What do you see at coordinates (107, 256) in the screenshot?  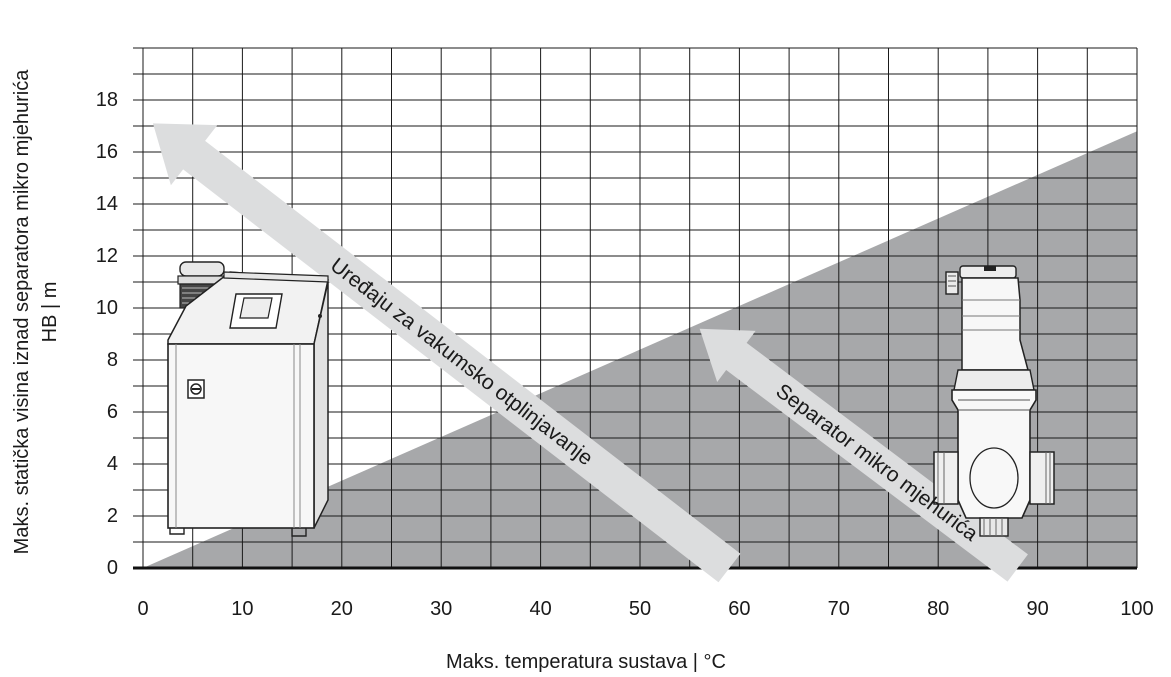 I see `y-tick-label: 12` at bounding box center [107, 256].